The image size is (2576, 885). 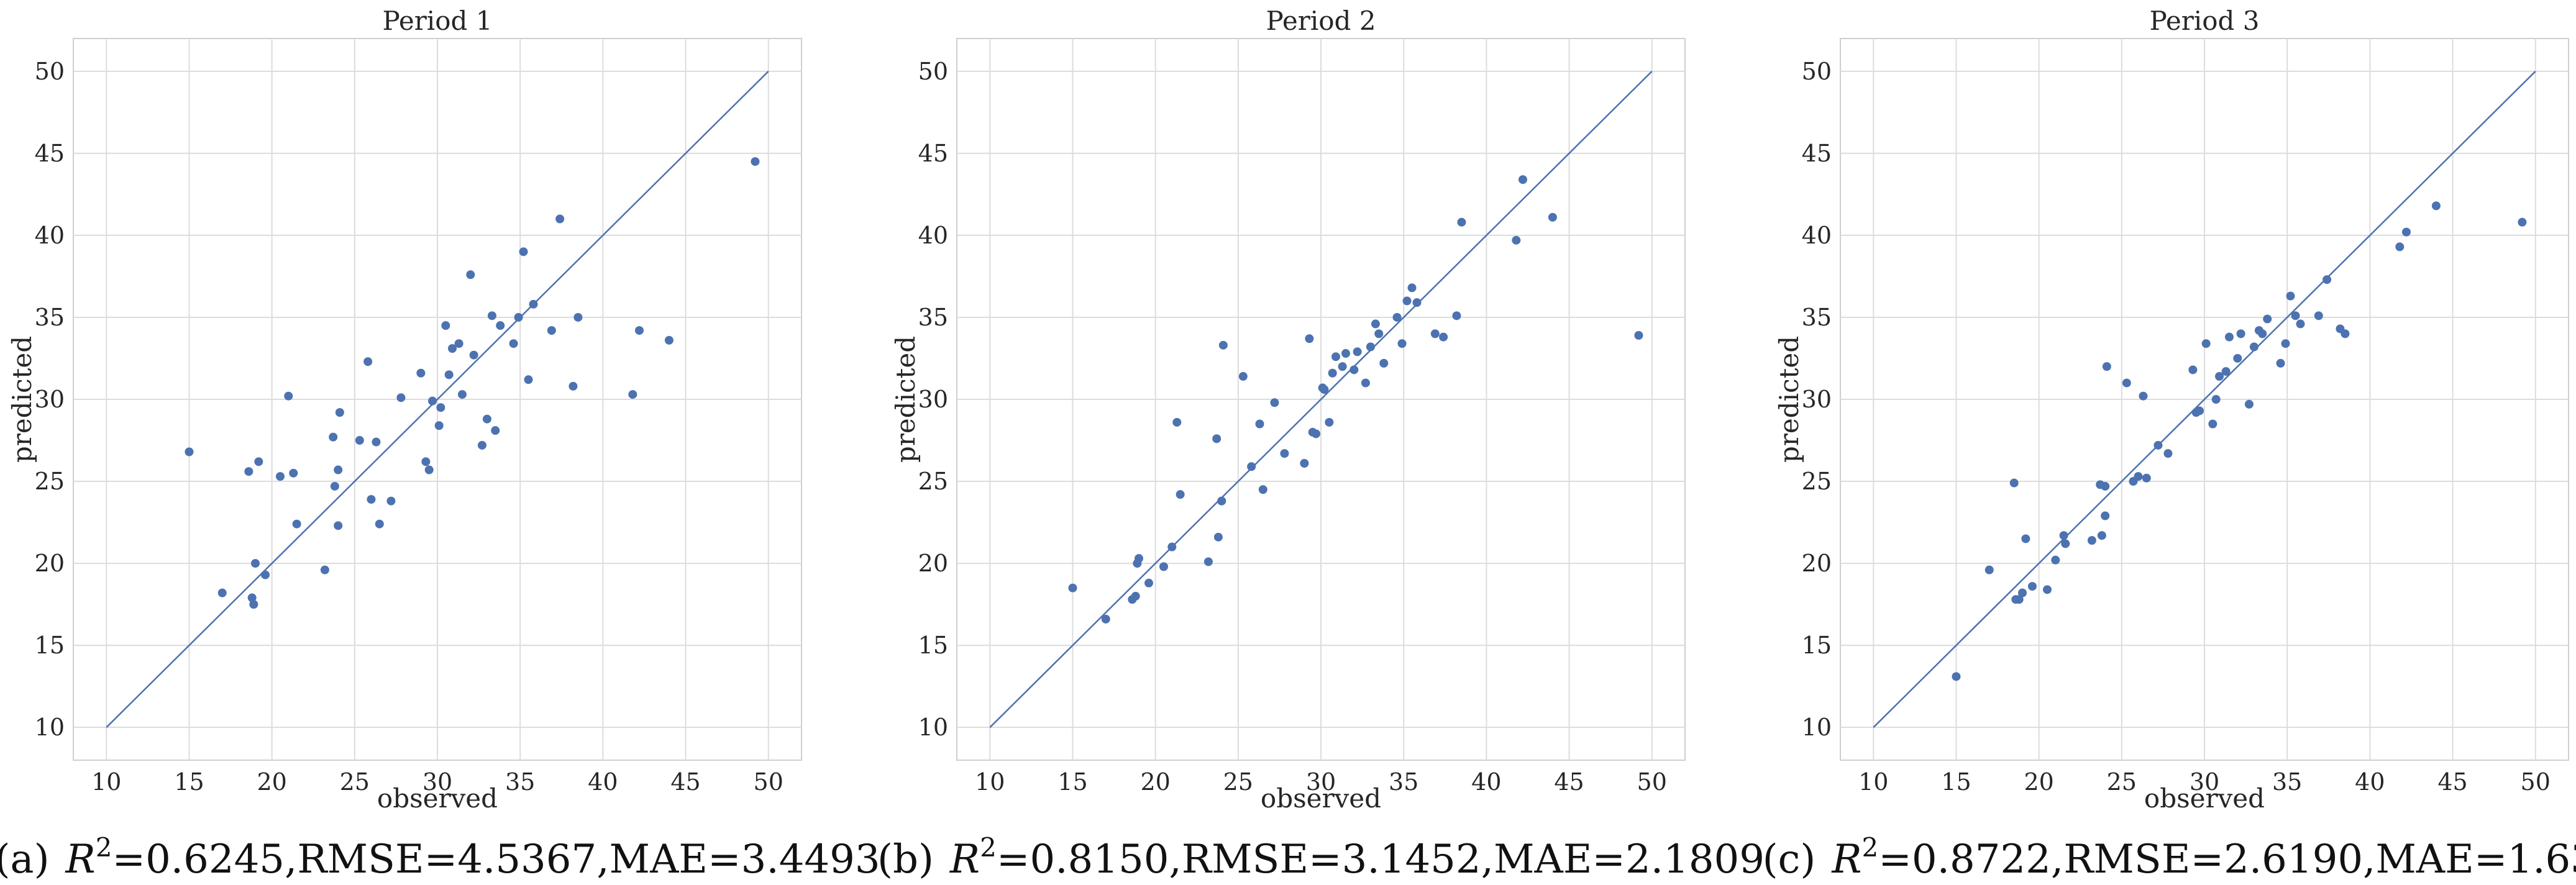 I want to click on x-tick-label: 35, so click(x=520, y=782).